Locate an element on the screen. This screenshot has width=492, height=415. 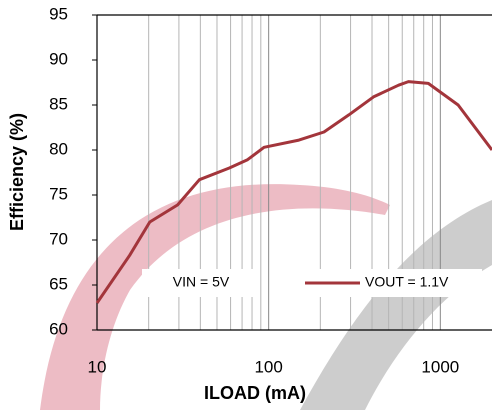
annotation-box is located at coordinates (201, 283).